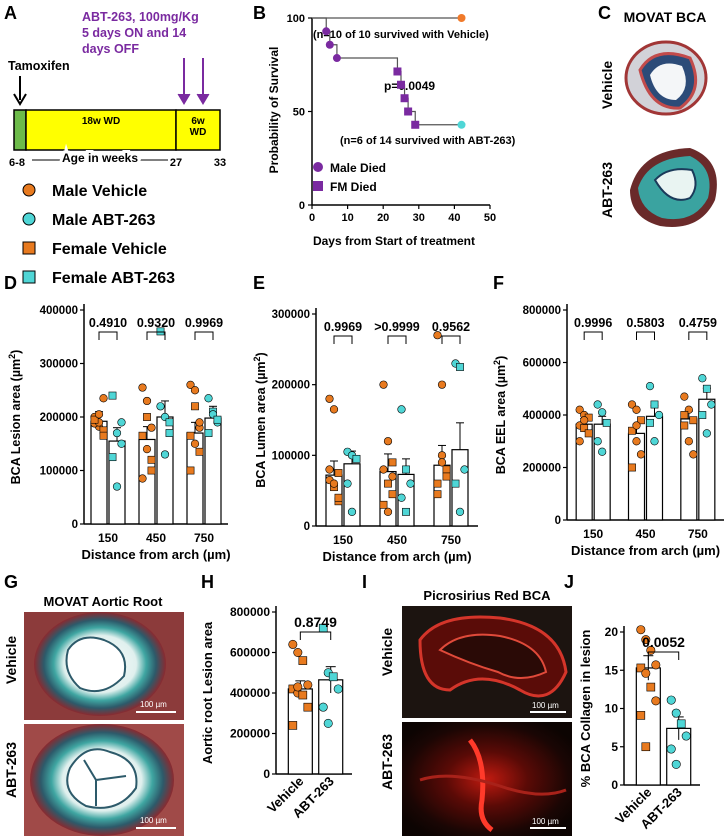 The image size is (728, 840). Describe the element at coordinates (490, 218) in the screenshot. I see `b-x-tick-label: 50` at that location.